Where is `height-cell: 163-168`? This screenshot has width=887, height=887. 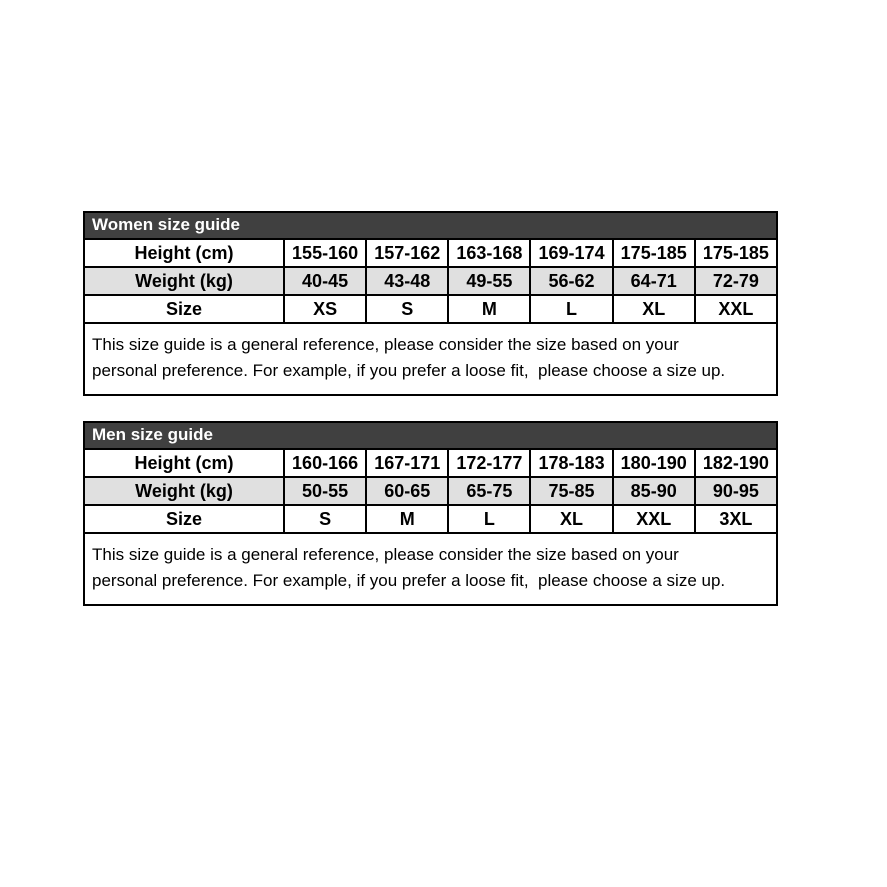
height-cell: 163-168 is located at coordinates (489, 253).